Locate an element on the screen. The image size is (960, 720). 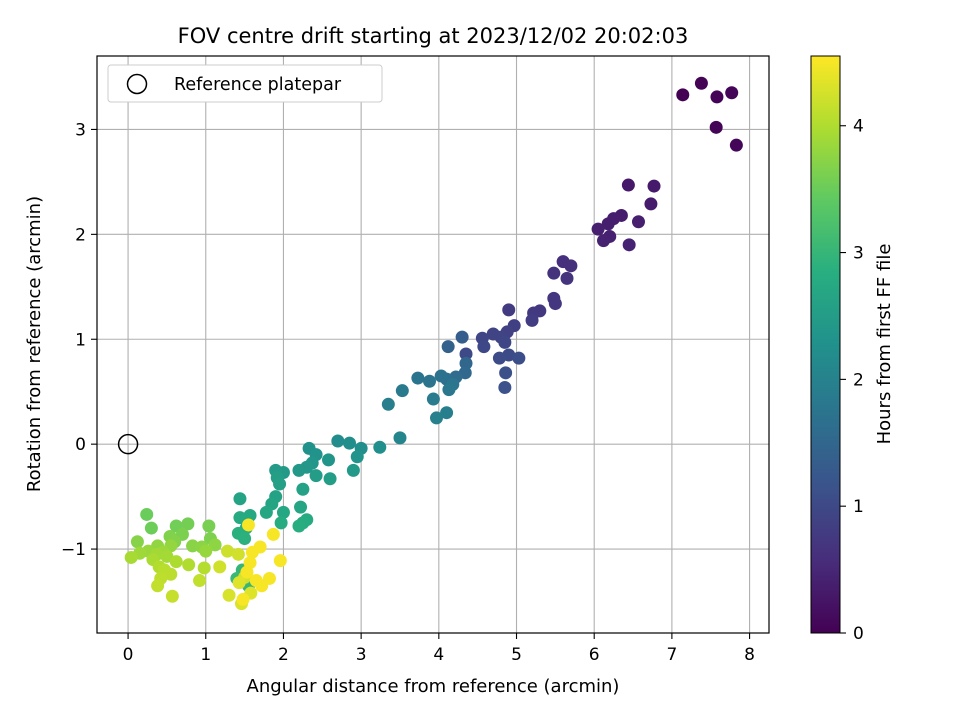
y-axis-label: Rotation from reference (arcmin) is located at coordinates (34, 344).